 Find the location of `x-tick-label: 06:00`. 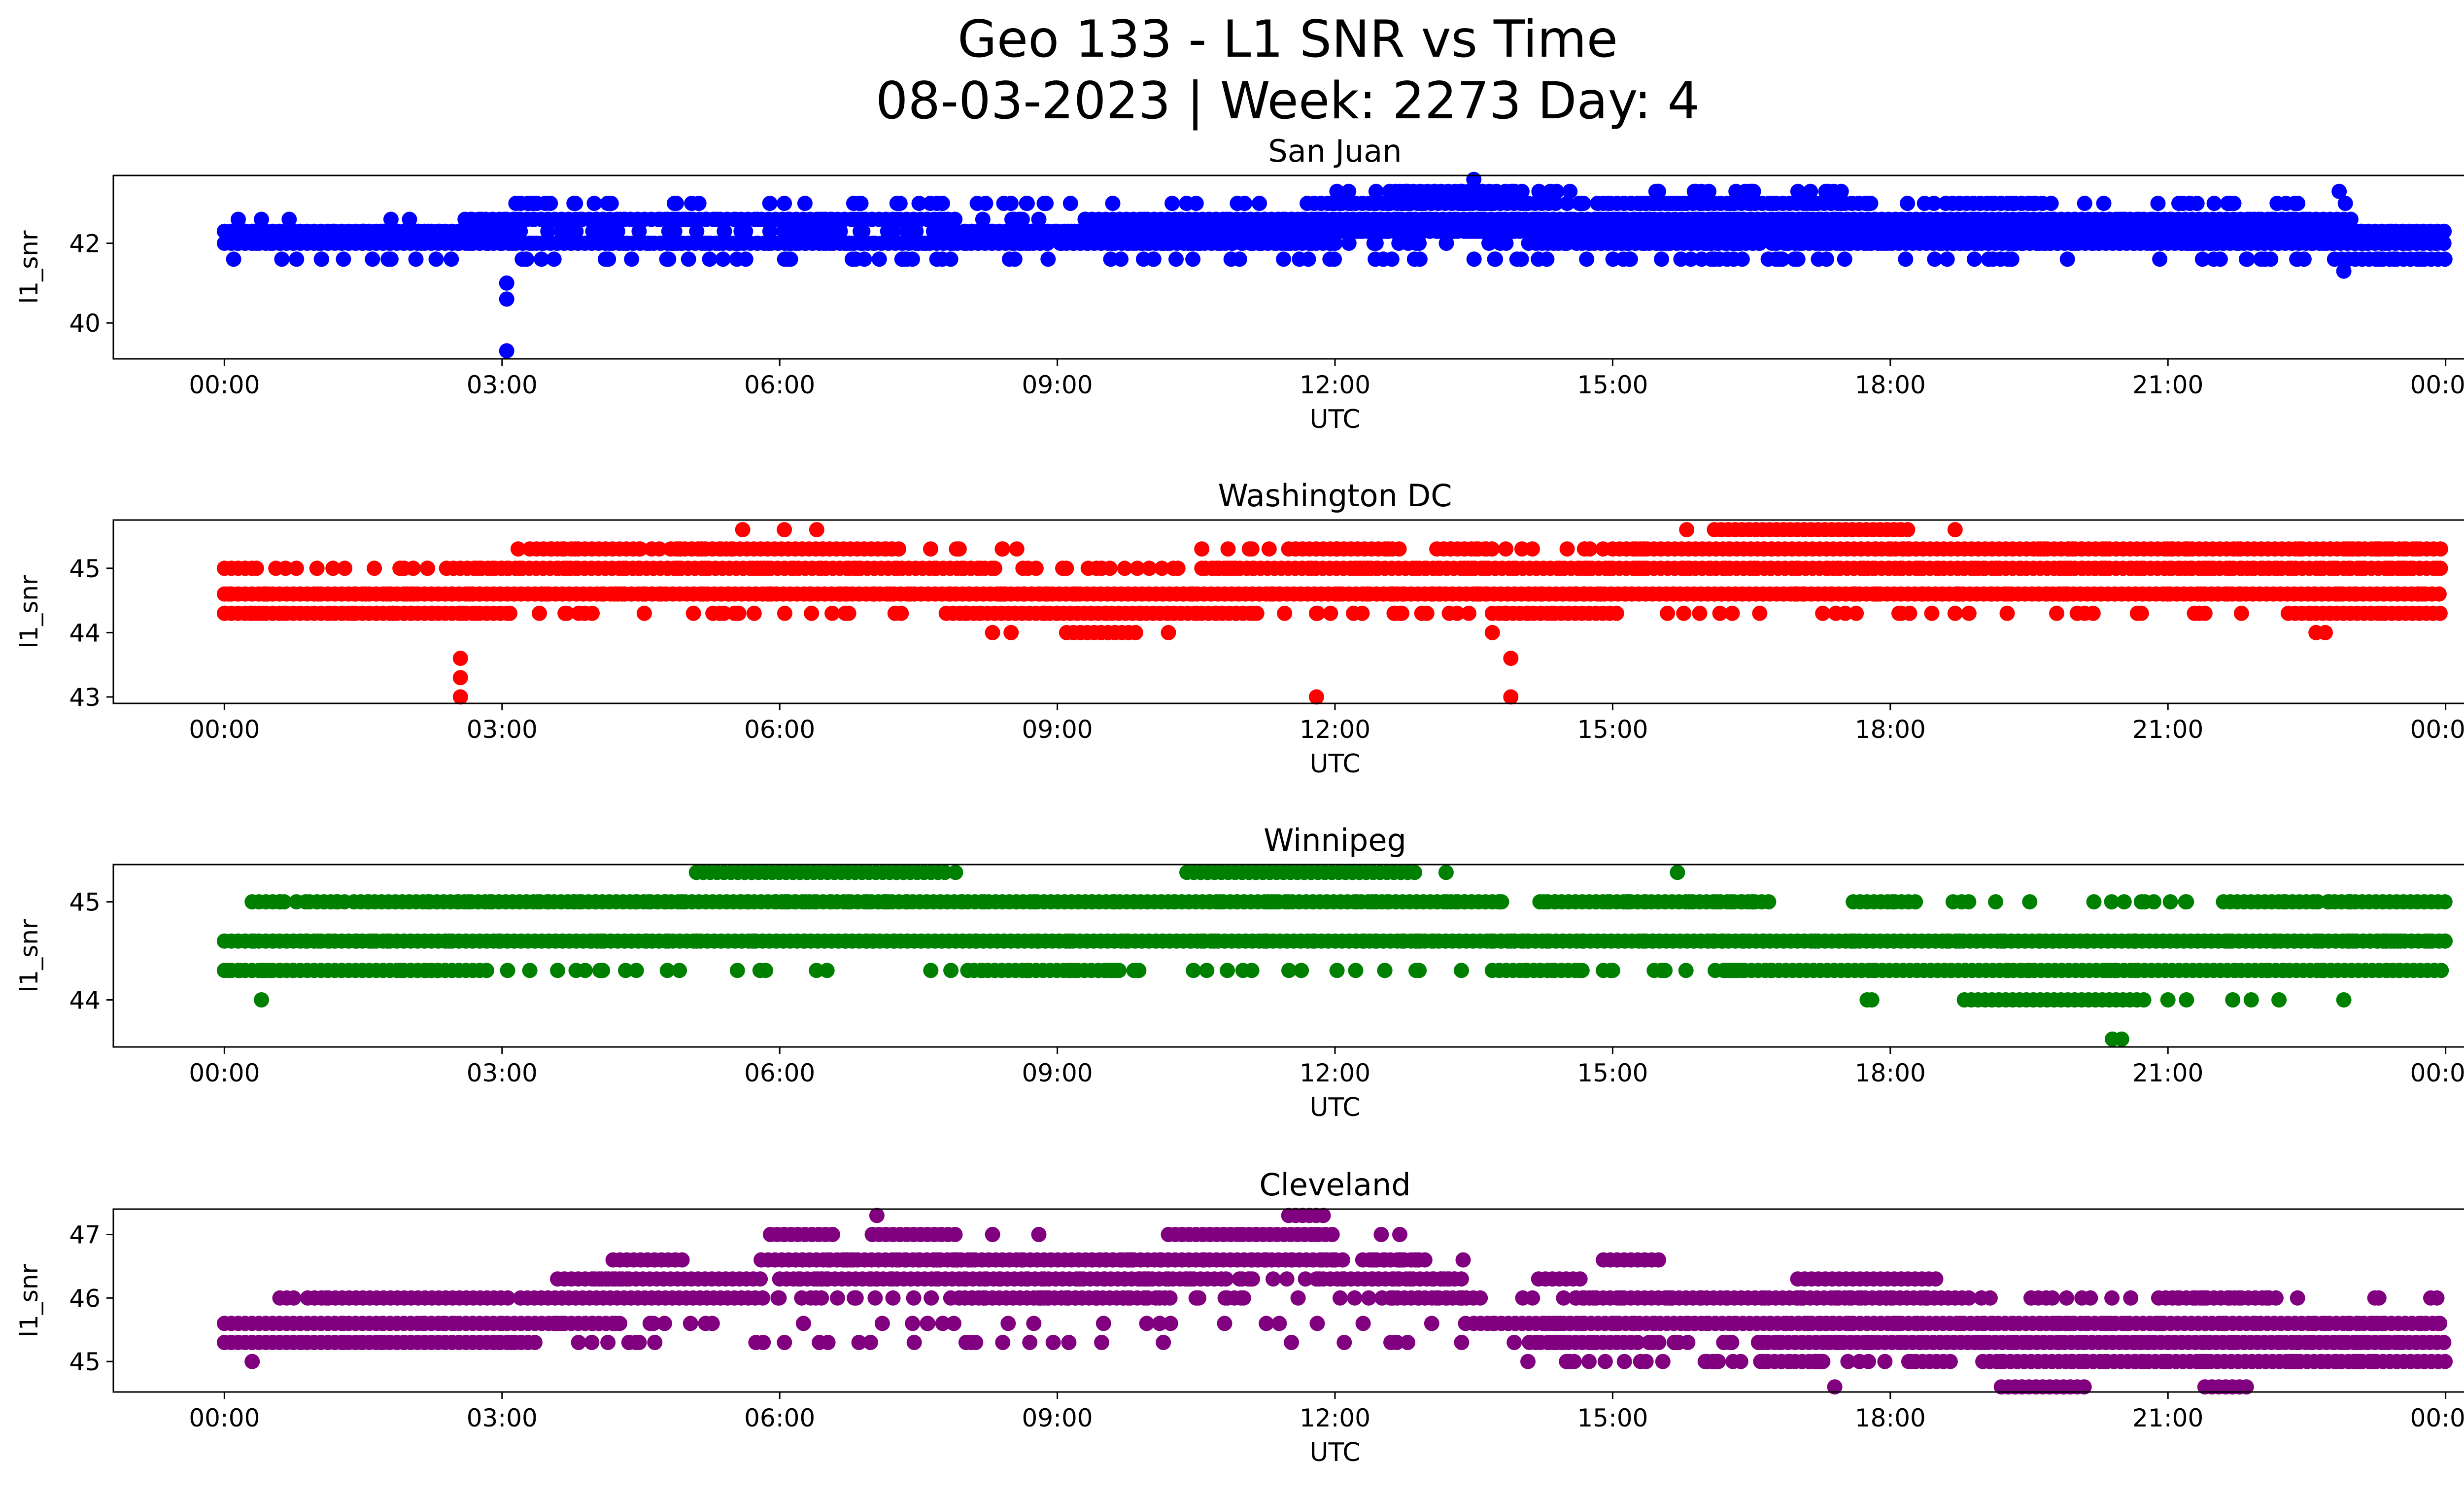

x-tick-label: 06:00 is located at coordinates (779, 385).